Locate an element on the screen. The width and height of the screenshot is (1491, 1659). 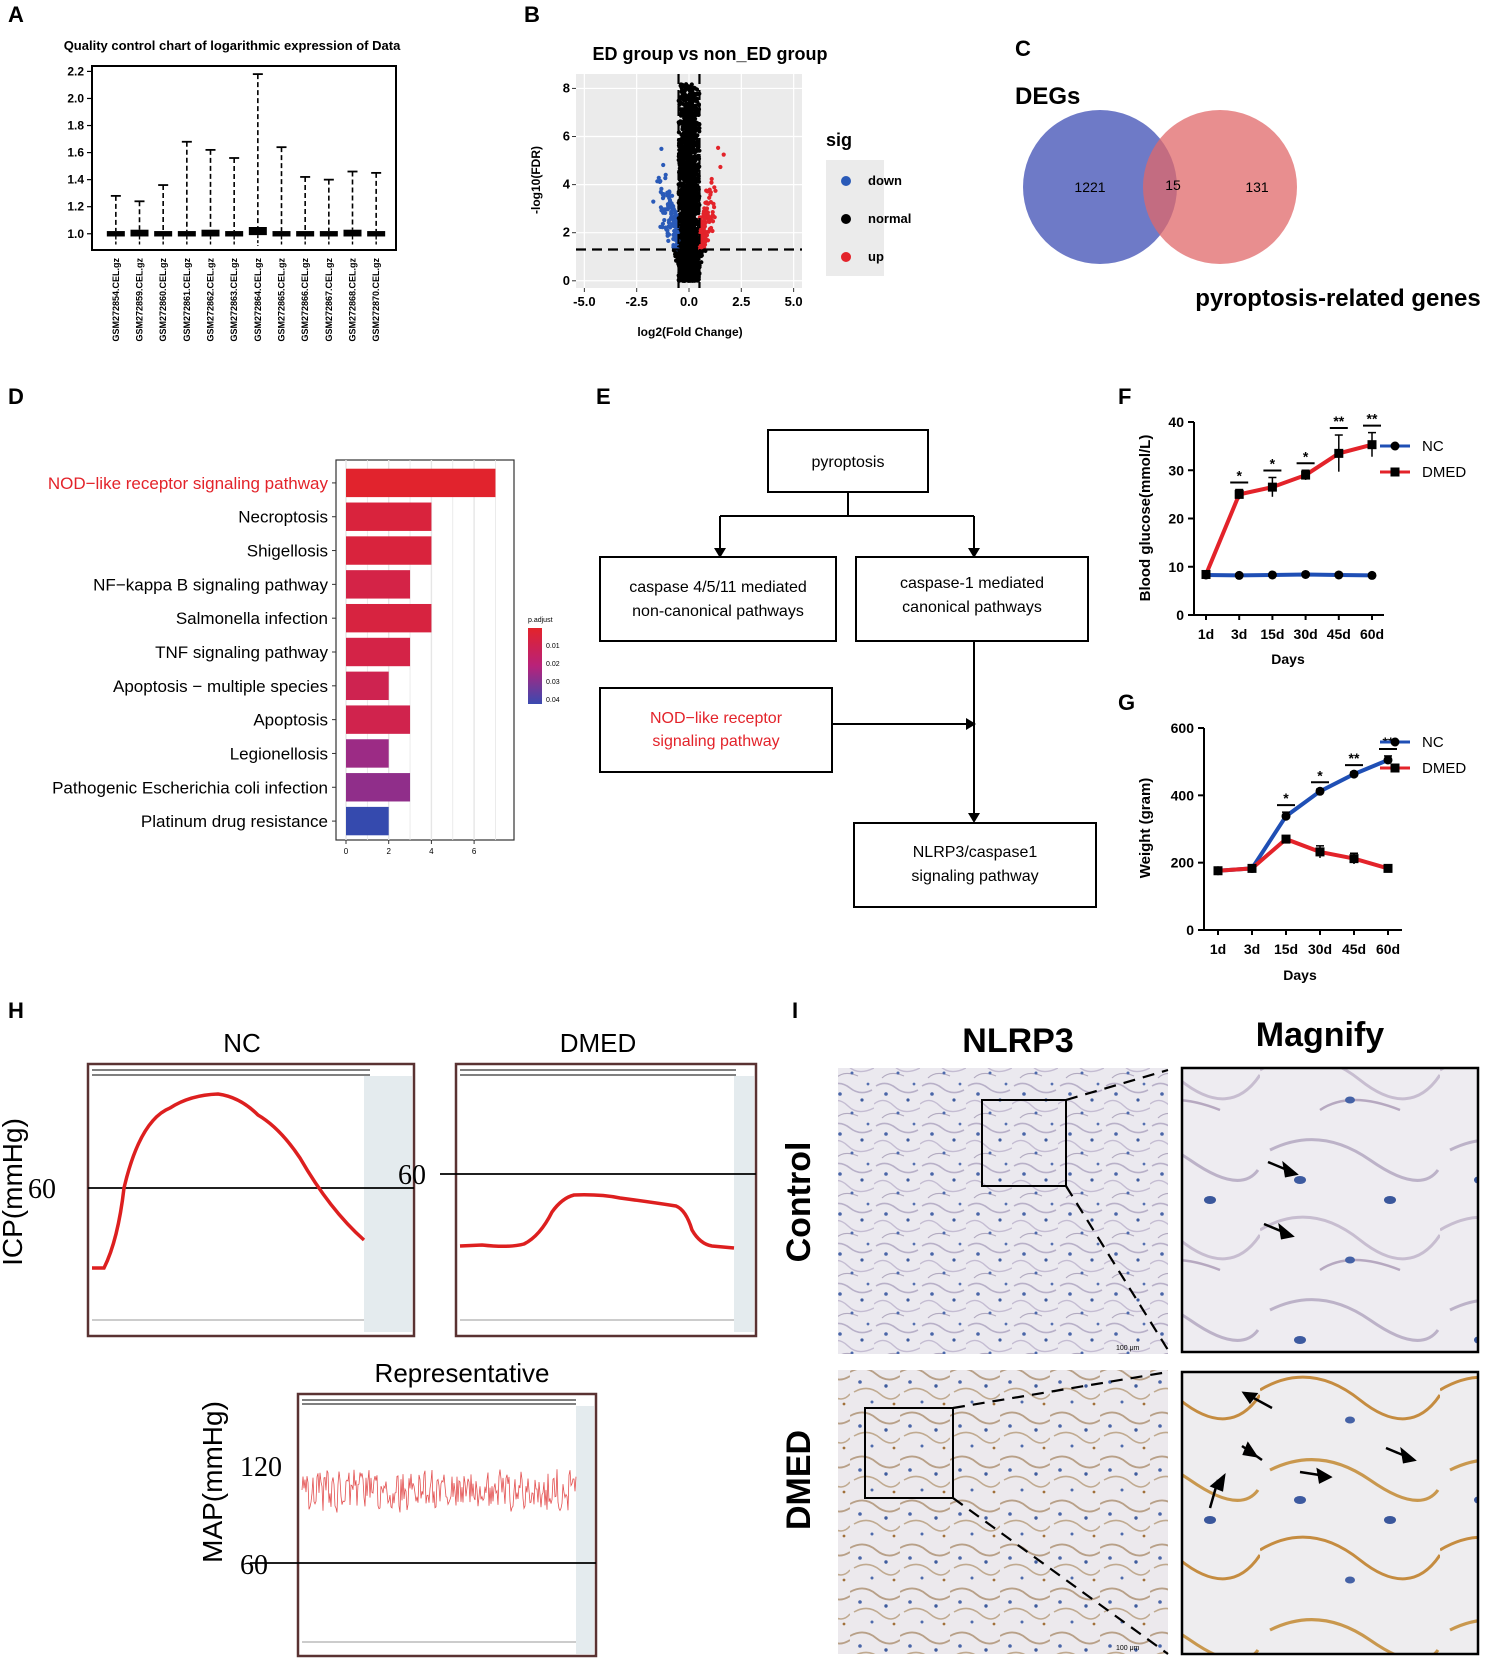
d-category-label: Apoptosis − multiple species is located at coordinates (220, 686).